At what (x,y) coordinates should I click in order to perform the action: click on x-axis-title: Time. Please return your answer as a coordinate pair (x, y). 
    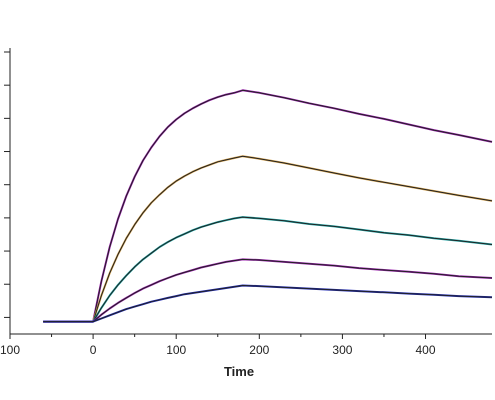
    Looking at the image, I should click on (239, 371).